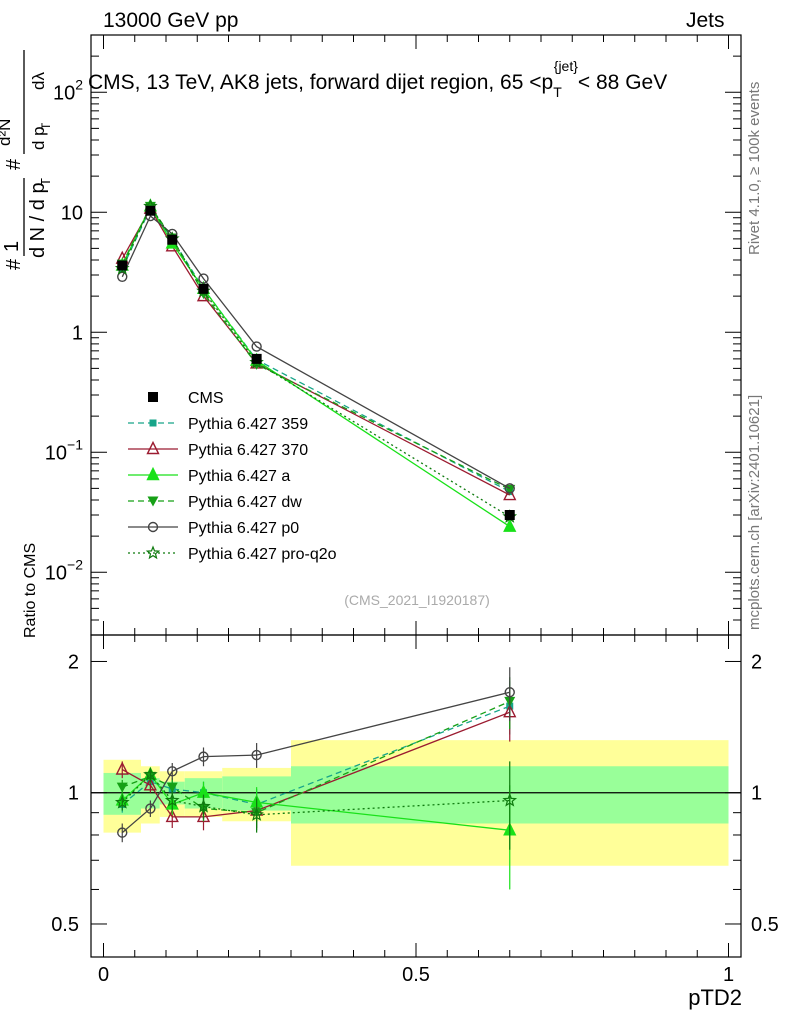 The height and width of the screenshot is (1024, 786). What do you see at coordinates (12, 246) in the screenshot?
I see `ylabel-frac1-num: 1` at bounding box center [12, 246].